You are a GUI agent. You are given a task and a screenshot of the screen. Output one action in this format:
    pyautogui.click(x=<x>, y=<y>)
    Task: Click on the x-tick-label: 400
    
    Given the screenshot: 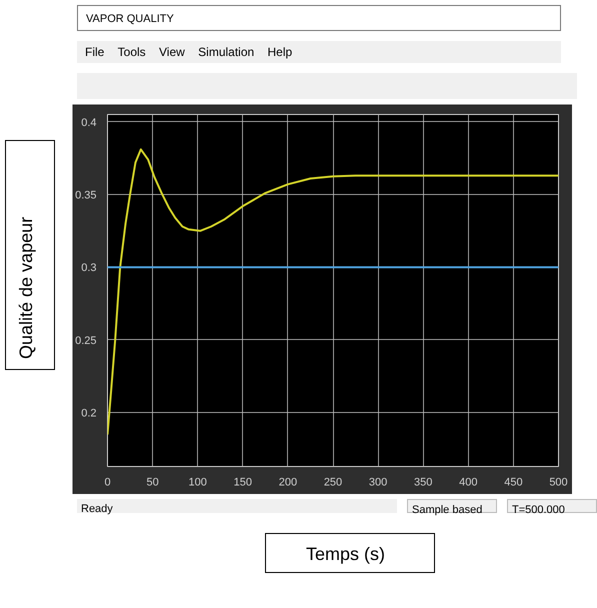 What is the action you would take?
    pyautogui.click(x=468, y=482)
    